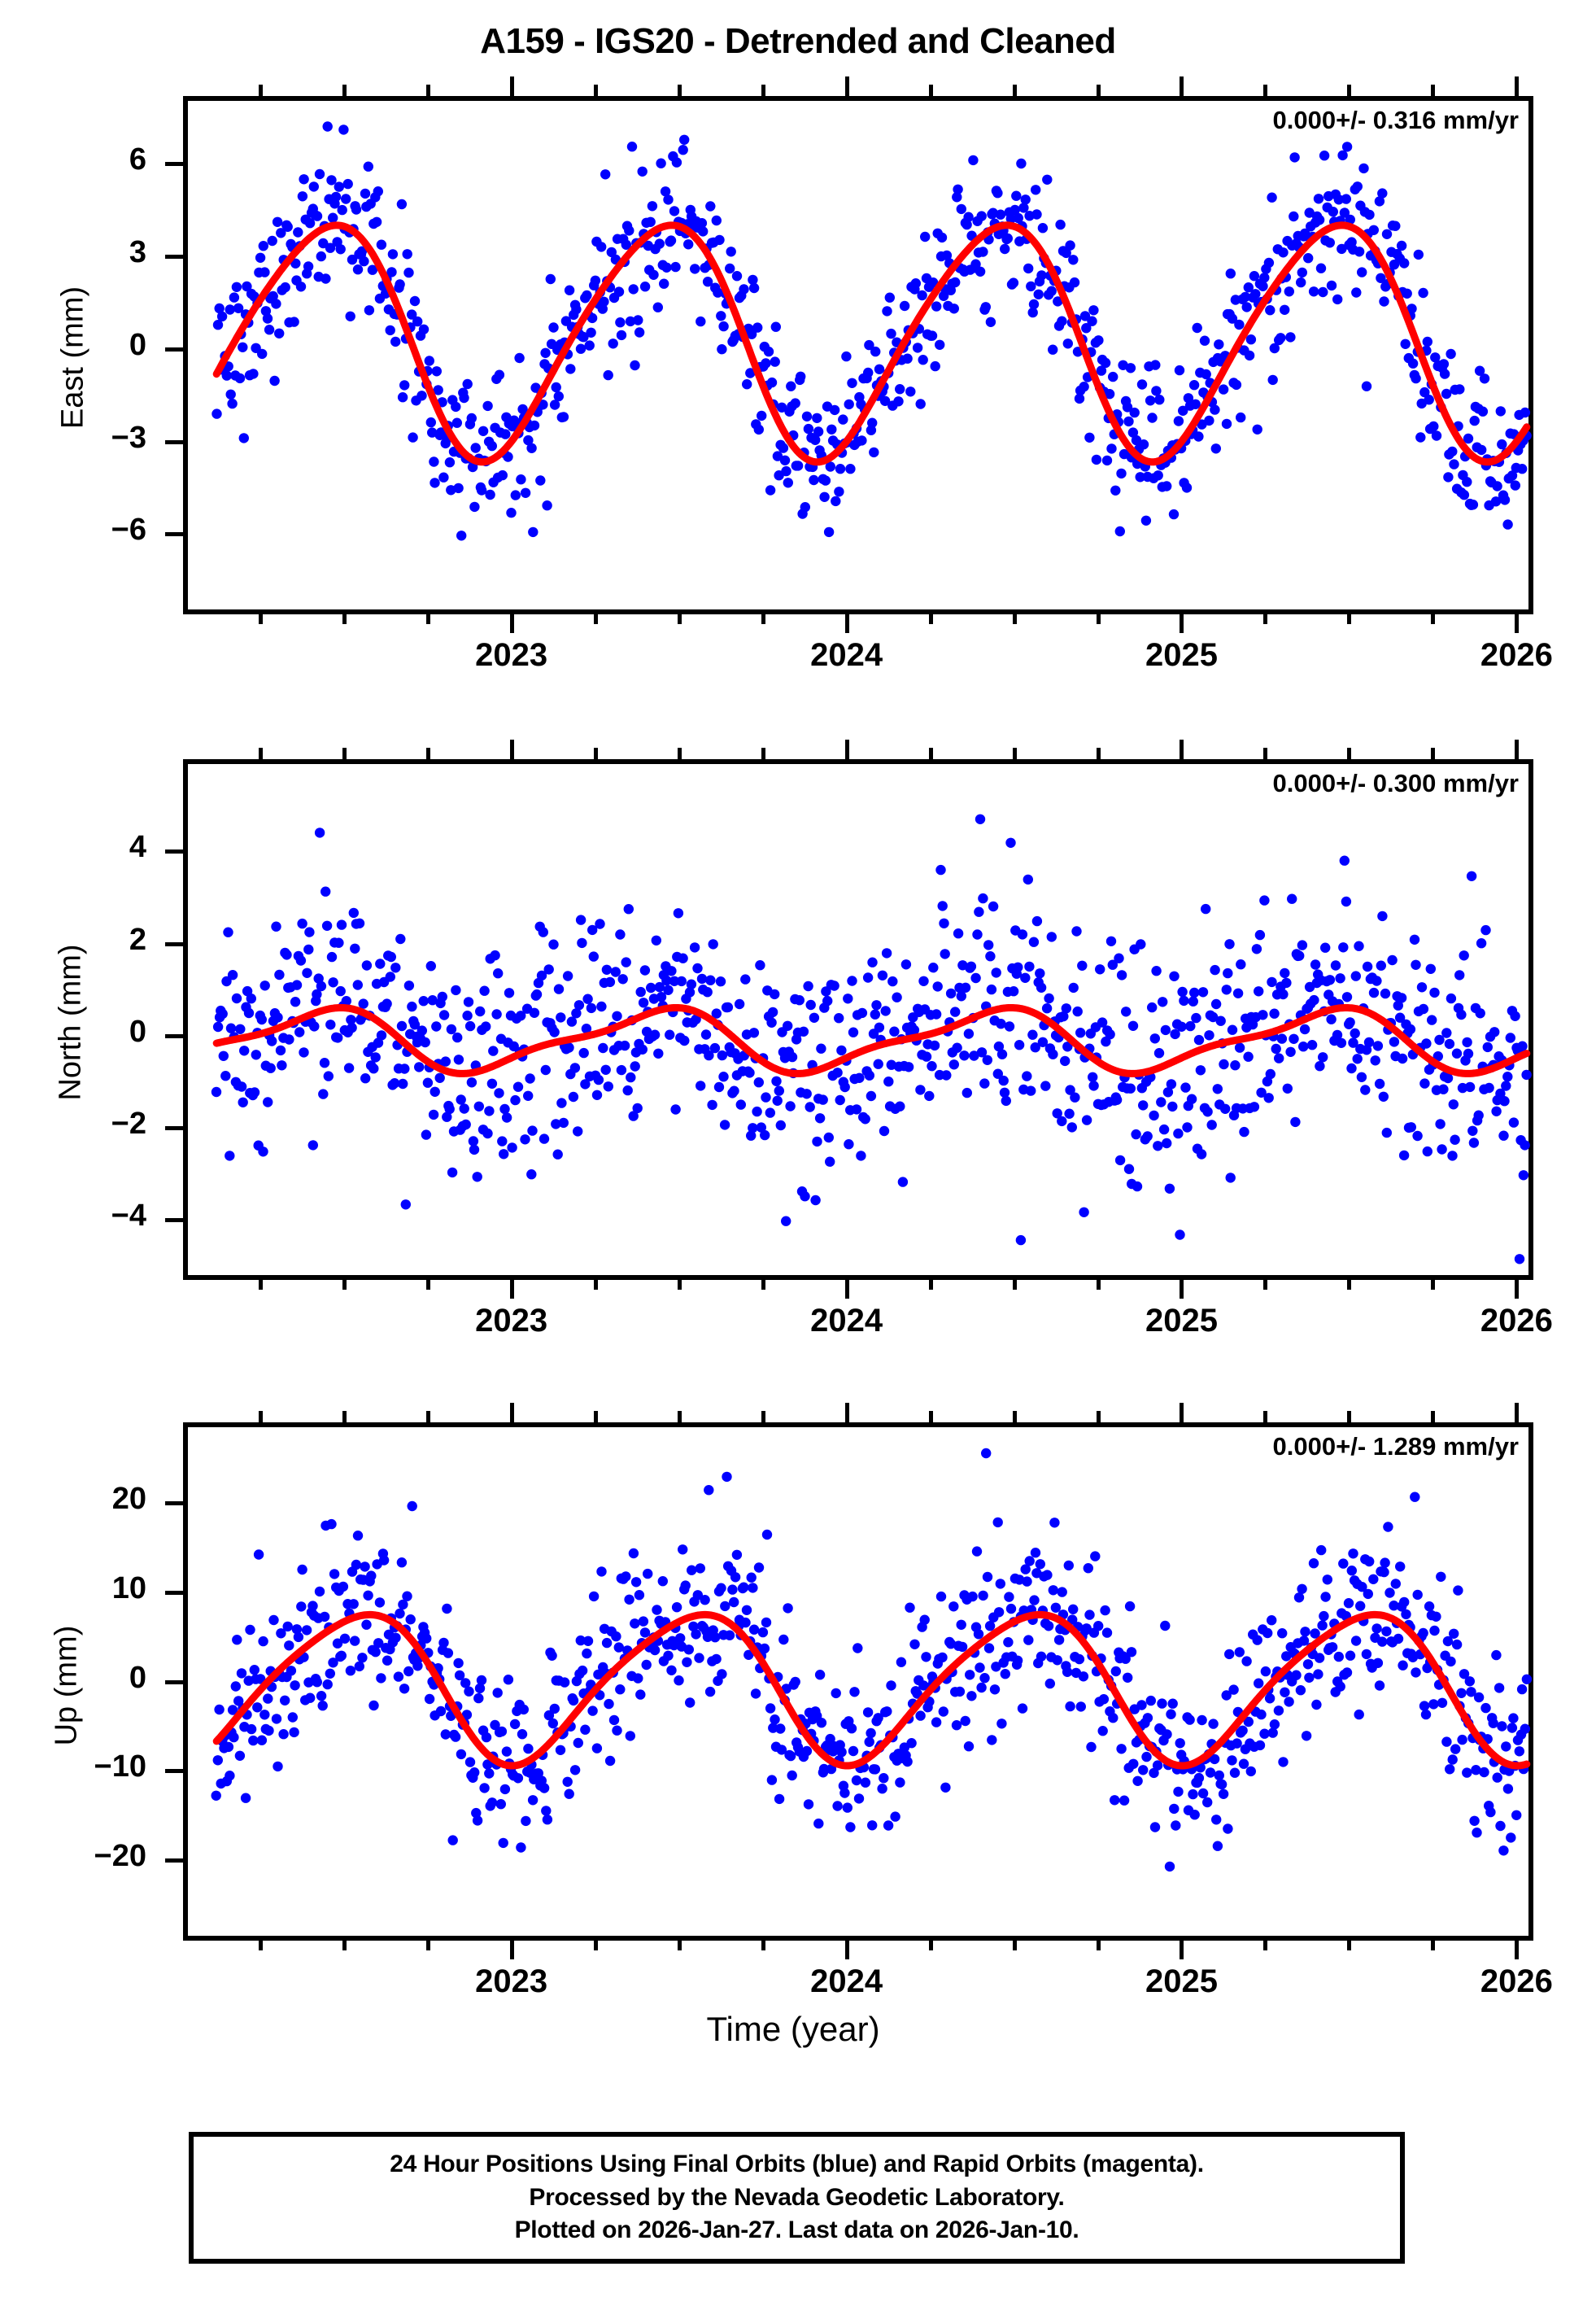 The height and width of the screenshot is (2306, 1596). Describe the element at coordinates (1516, 1981) in the screenshot. I see `x-tick-label-up-2026: 2026` at that location.